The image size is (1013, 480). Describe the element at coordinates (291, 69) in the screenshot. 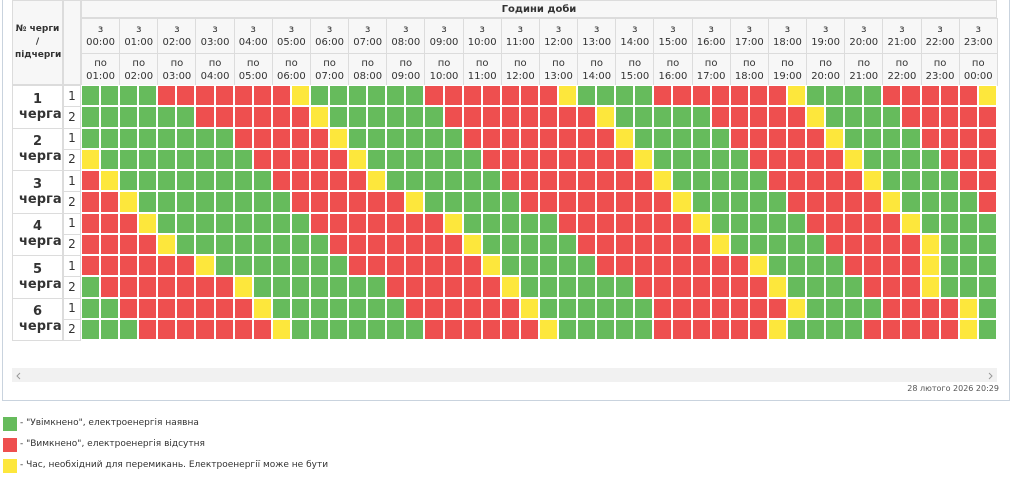

I see `hour-to: по 06:00` at that location.